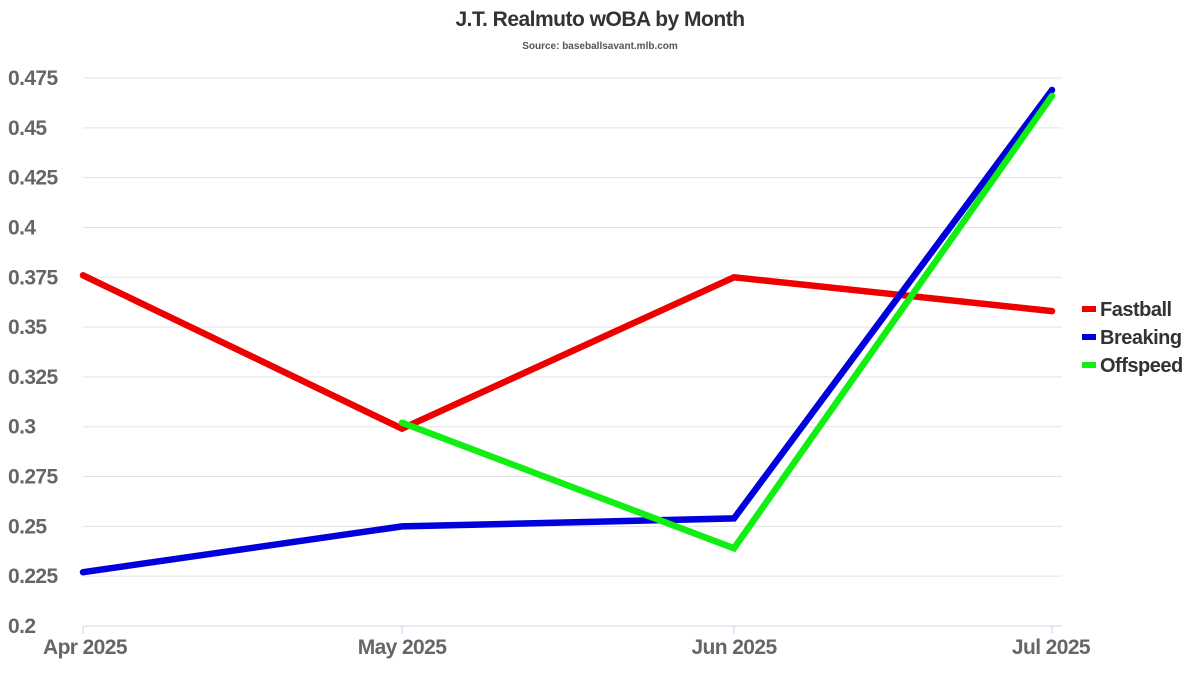 Image resolution: width=1200 pixels, height=675 pixels. Describe the element at coordinates (33, 477) in the screenshot. I see `y-tick-label: 0.275` at that location.